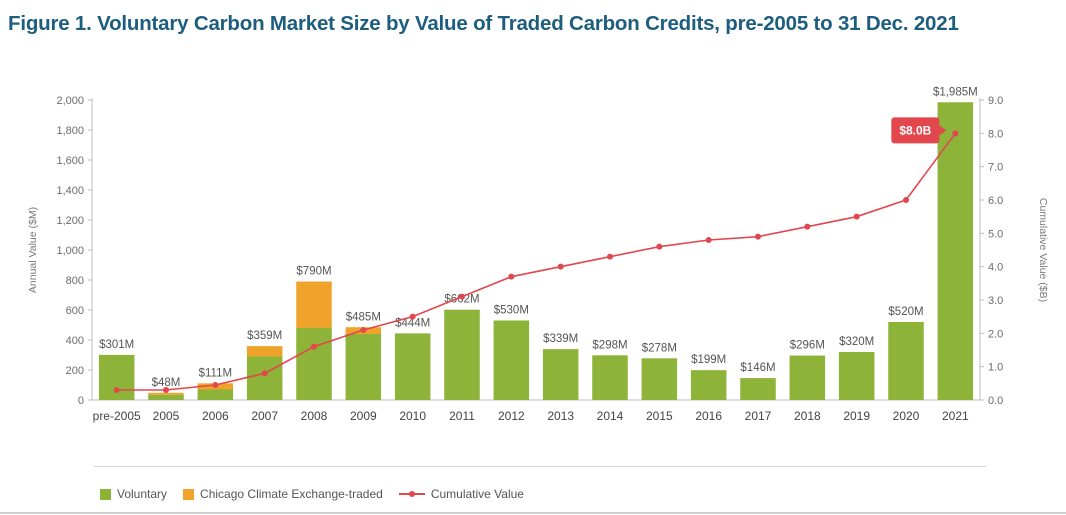 This screenshot has width=1066, height=515. What do you see at coordinates (995, 168) in the screenshot?
I see `y2-tick-label: 7.0` at bounding box center [995, 168].